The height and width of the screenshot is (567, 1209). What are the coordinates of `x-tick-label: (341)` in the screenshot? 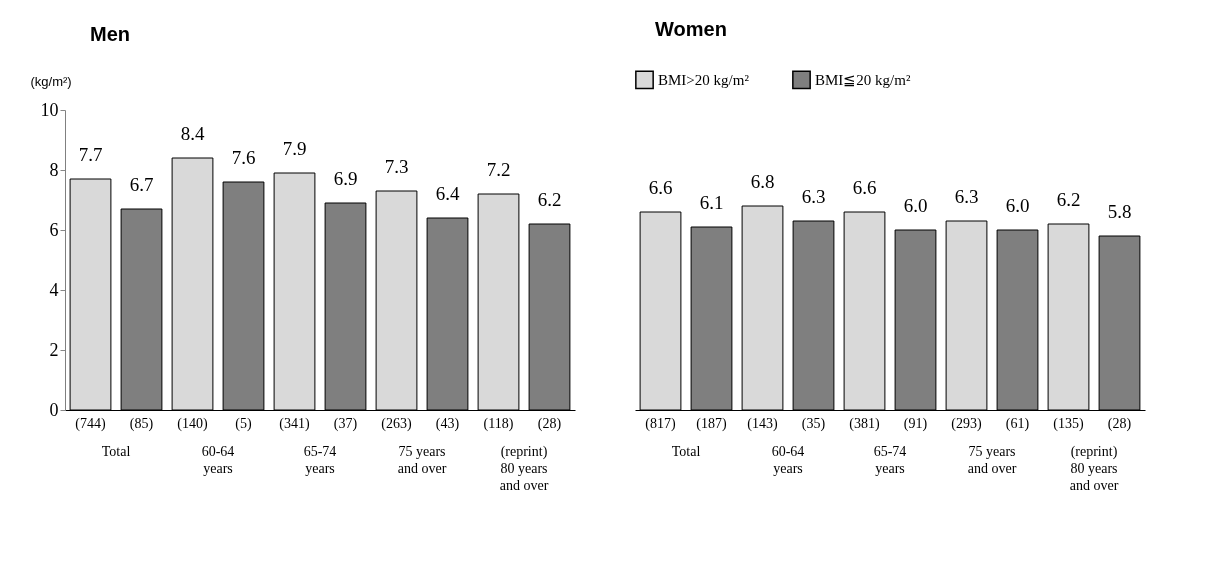 It's located at (294, 423).